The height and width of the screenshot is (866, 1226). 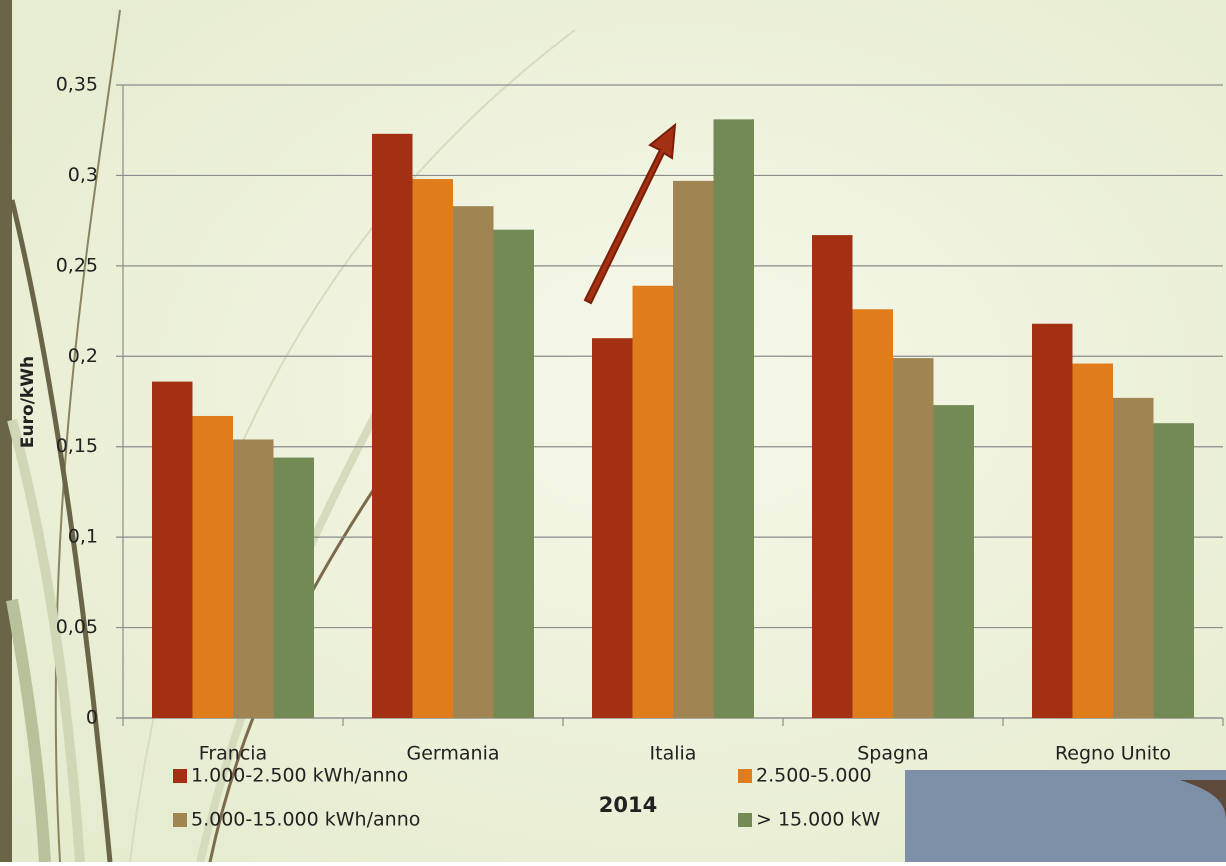 What do you see at coordinates (630, 213) in the screenshot?
I see `trend-arrow` at bounding box center [630, 213].